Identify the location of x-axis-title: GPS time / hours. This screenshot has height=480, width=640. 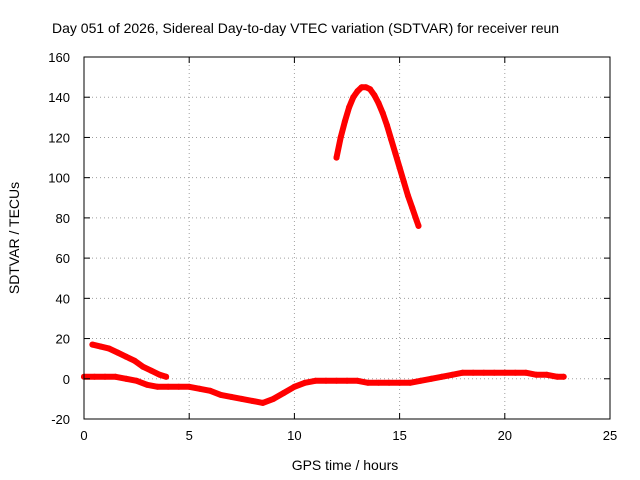
(345, 465).